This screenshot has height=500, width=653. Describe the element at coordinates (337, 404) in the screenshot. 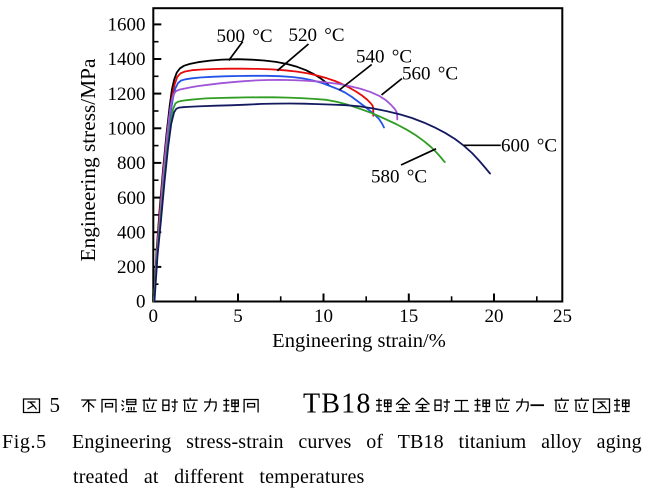

I see `svg-text: TB18` at that location.